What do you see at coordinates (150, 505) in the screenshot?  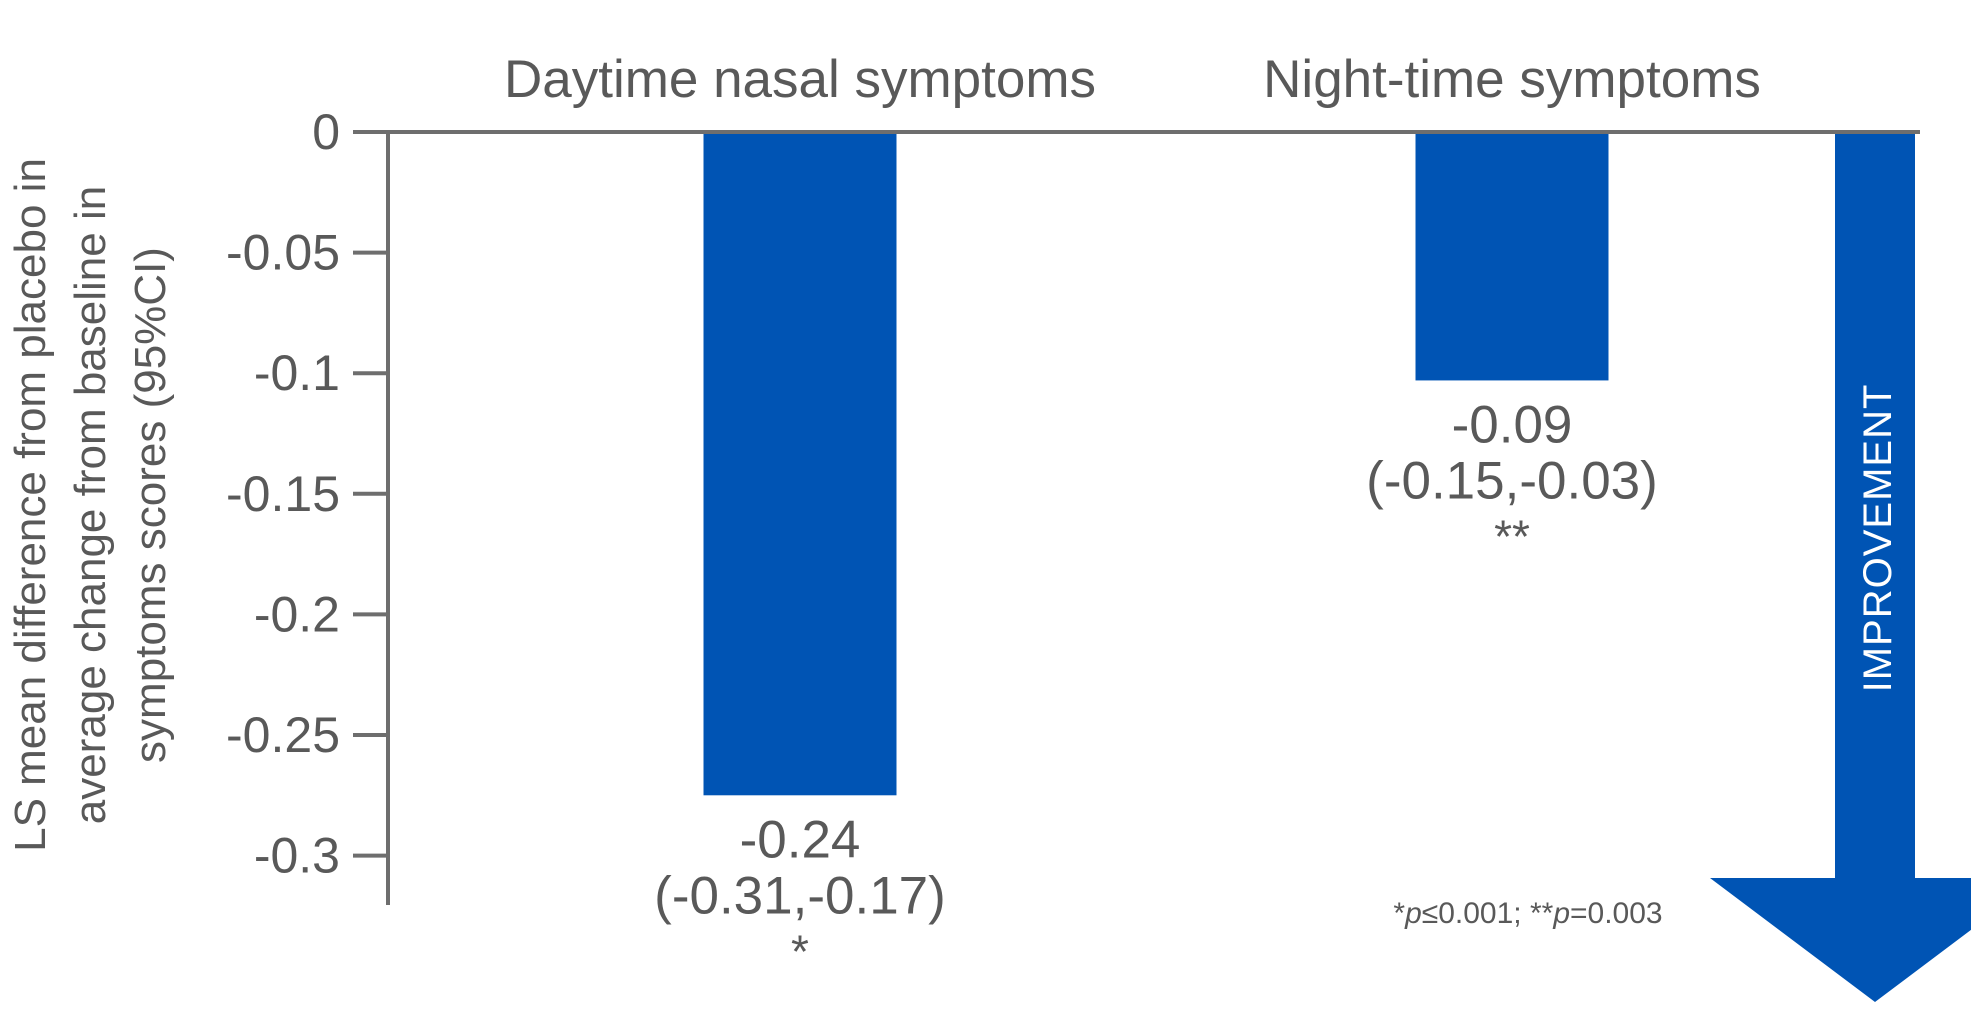 I see `y-axis-title-line: symptoms scores (95%CI)` at bounding box center [150, 505].